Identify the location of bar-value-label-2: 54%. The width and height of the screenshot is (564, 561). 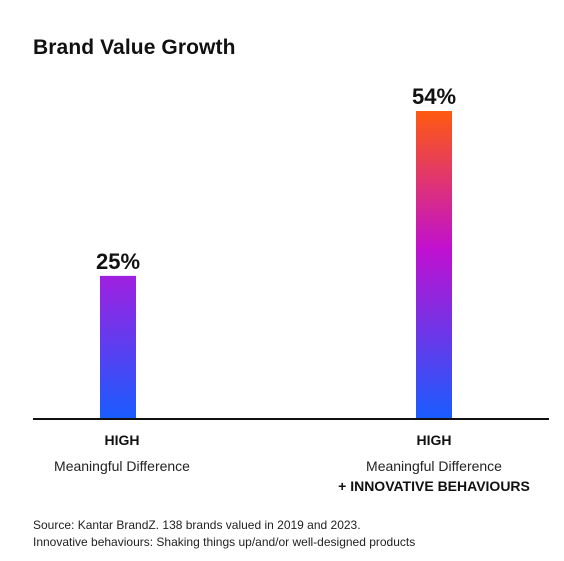
(434, 96).